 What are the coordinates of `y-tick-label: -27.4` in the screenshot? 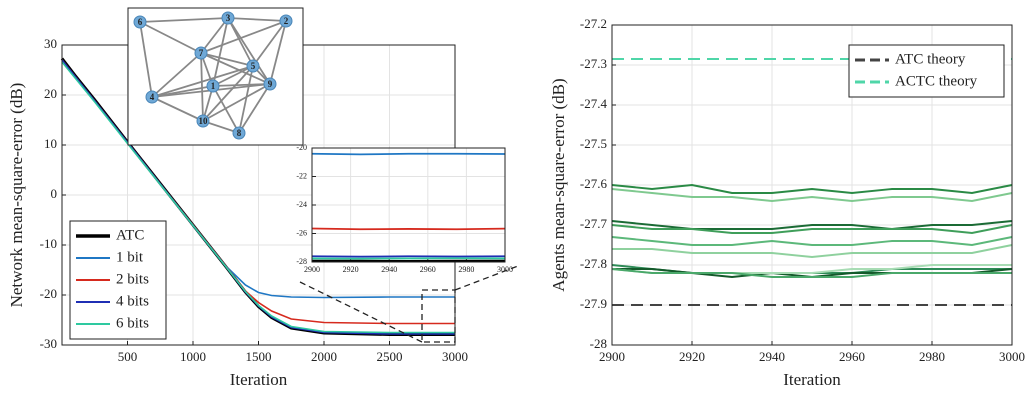 It's located at (594, 103).